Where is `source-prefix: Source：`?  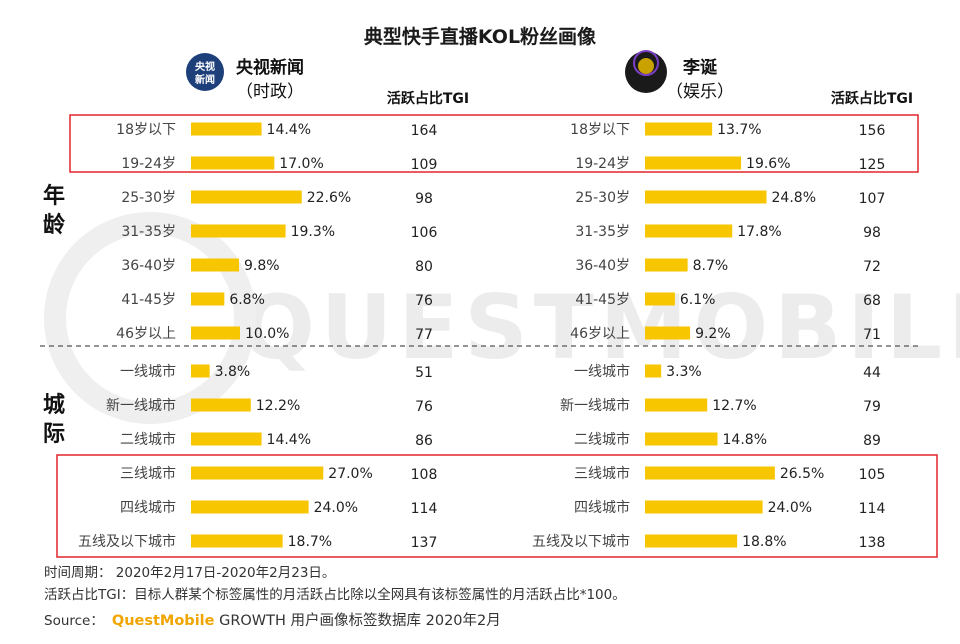
source-prefix: Source： is located at coordinates (74, 621).